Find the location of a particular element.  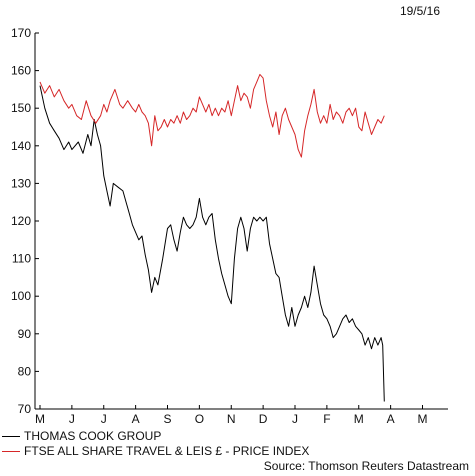

y-tick-label: 150 is located at coordinates (21, 108).